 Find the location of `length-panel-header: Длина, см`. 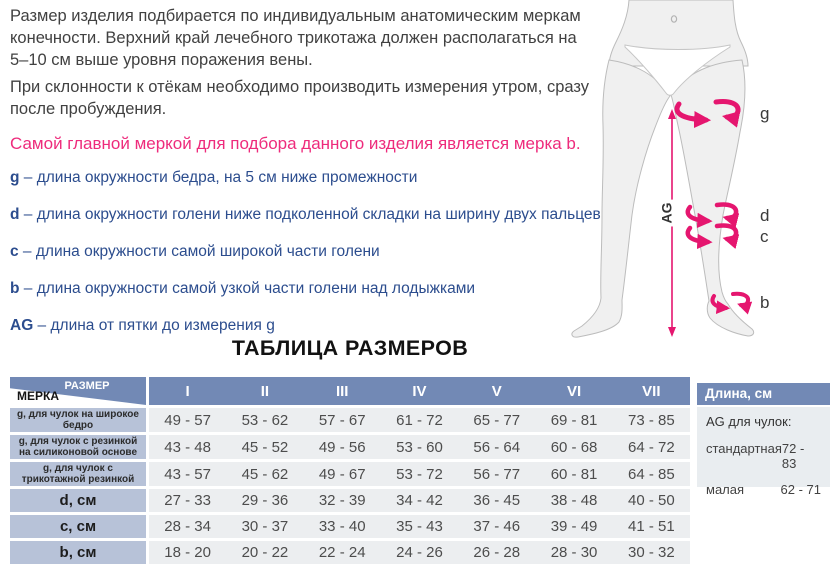

length-panel-header: Длина, см is located at coordinates (763, 394).